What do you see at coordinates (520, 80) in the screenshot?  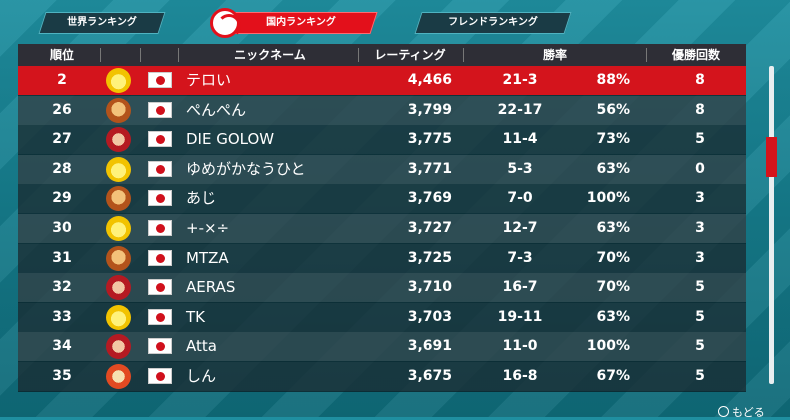 I see `record-cell: 21-3` at bounding box center [520, 80].